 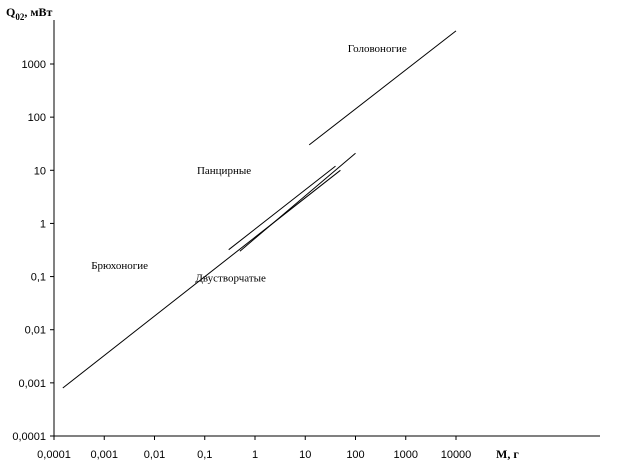 I want to click on y-tick-label: 1, so click(x=43, y=224).